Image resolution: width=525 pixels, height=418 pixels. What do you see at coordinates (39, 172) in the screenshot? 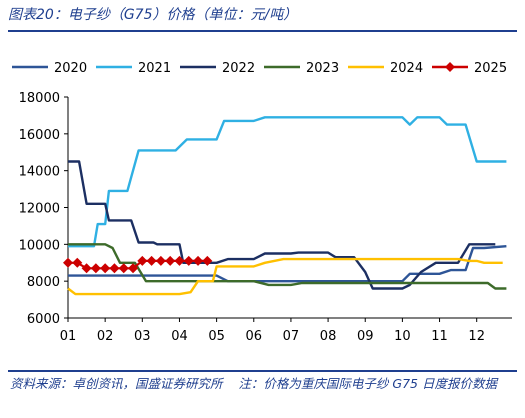
I see `y-tick-label: 14000` at bounding box center [39, 172].